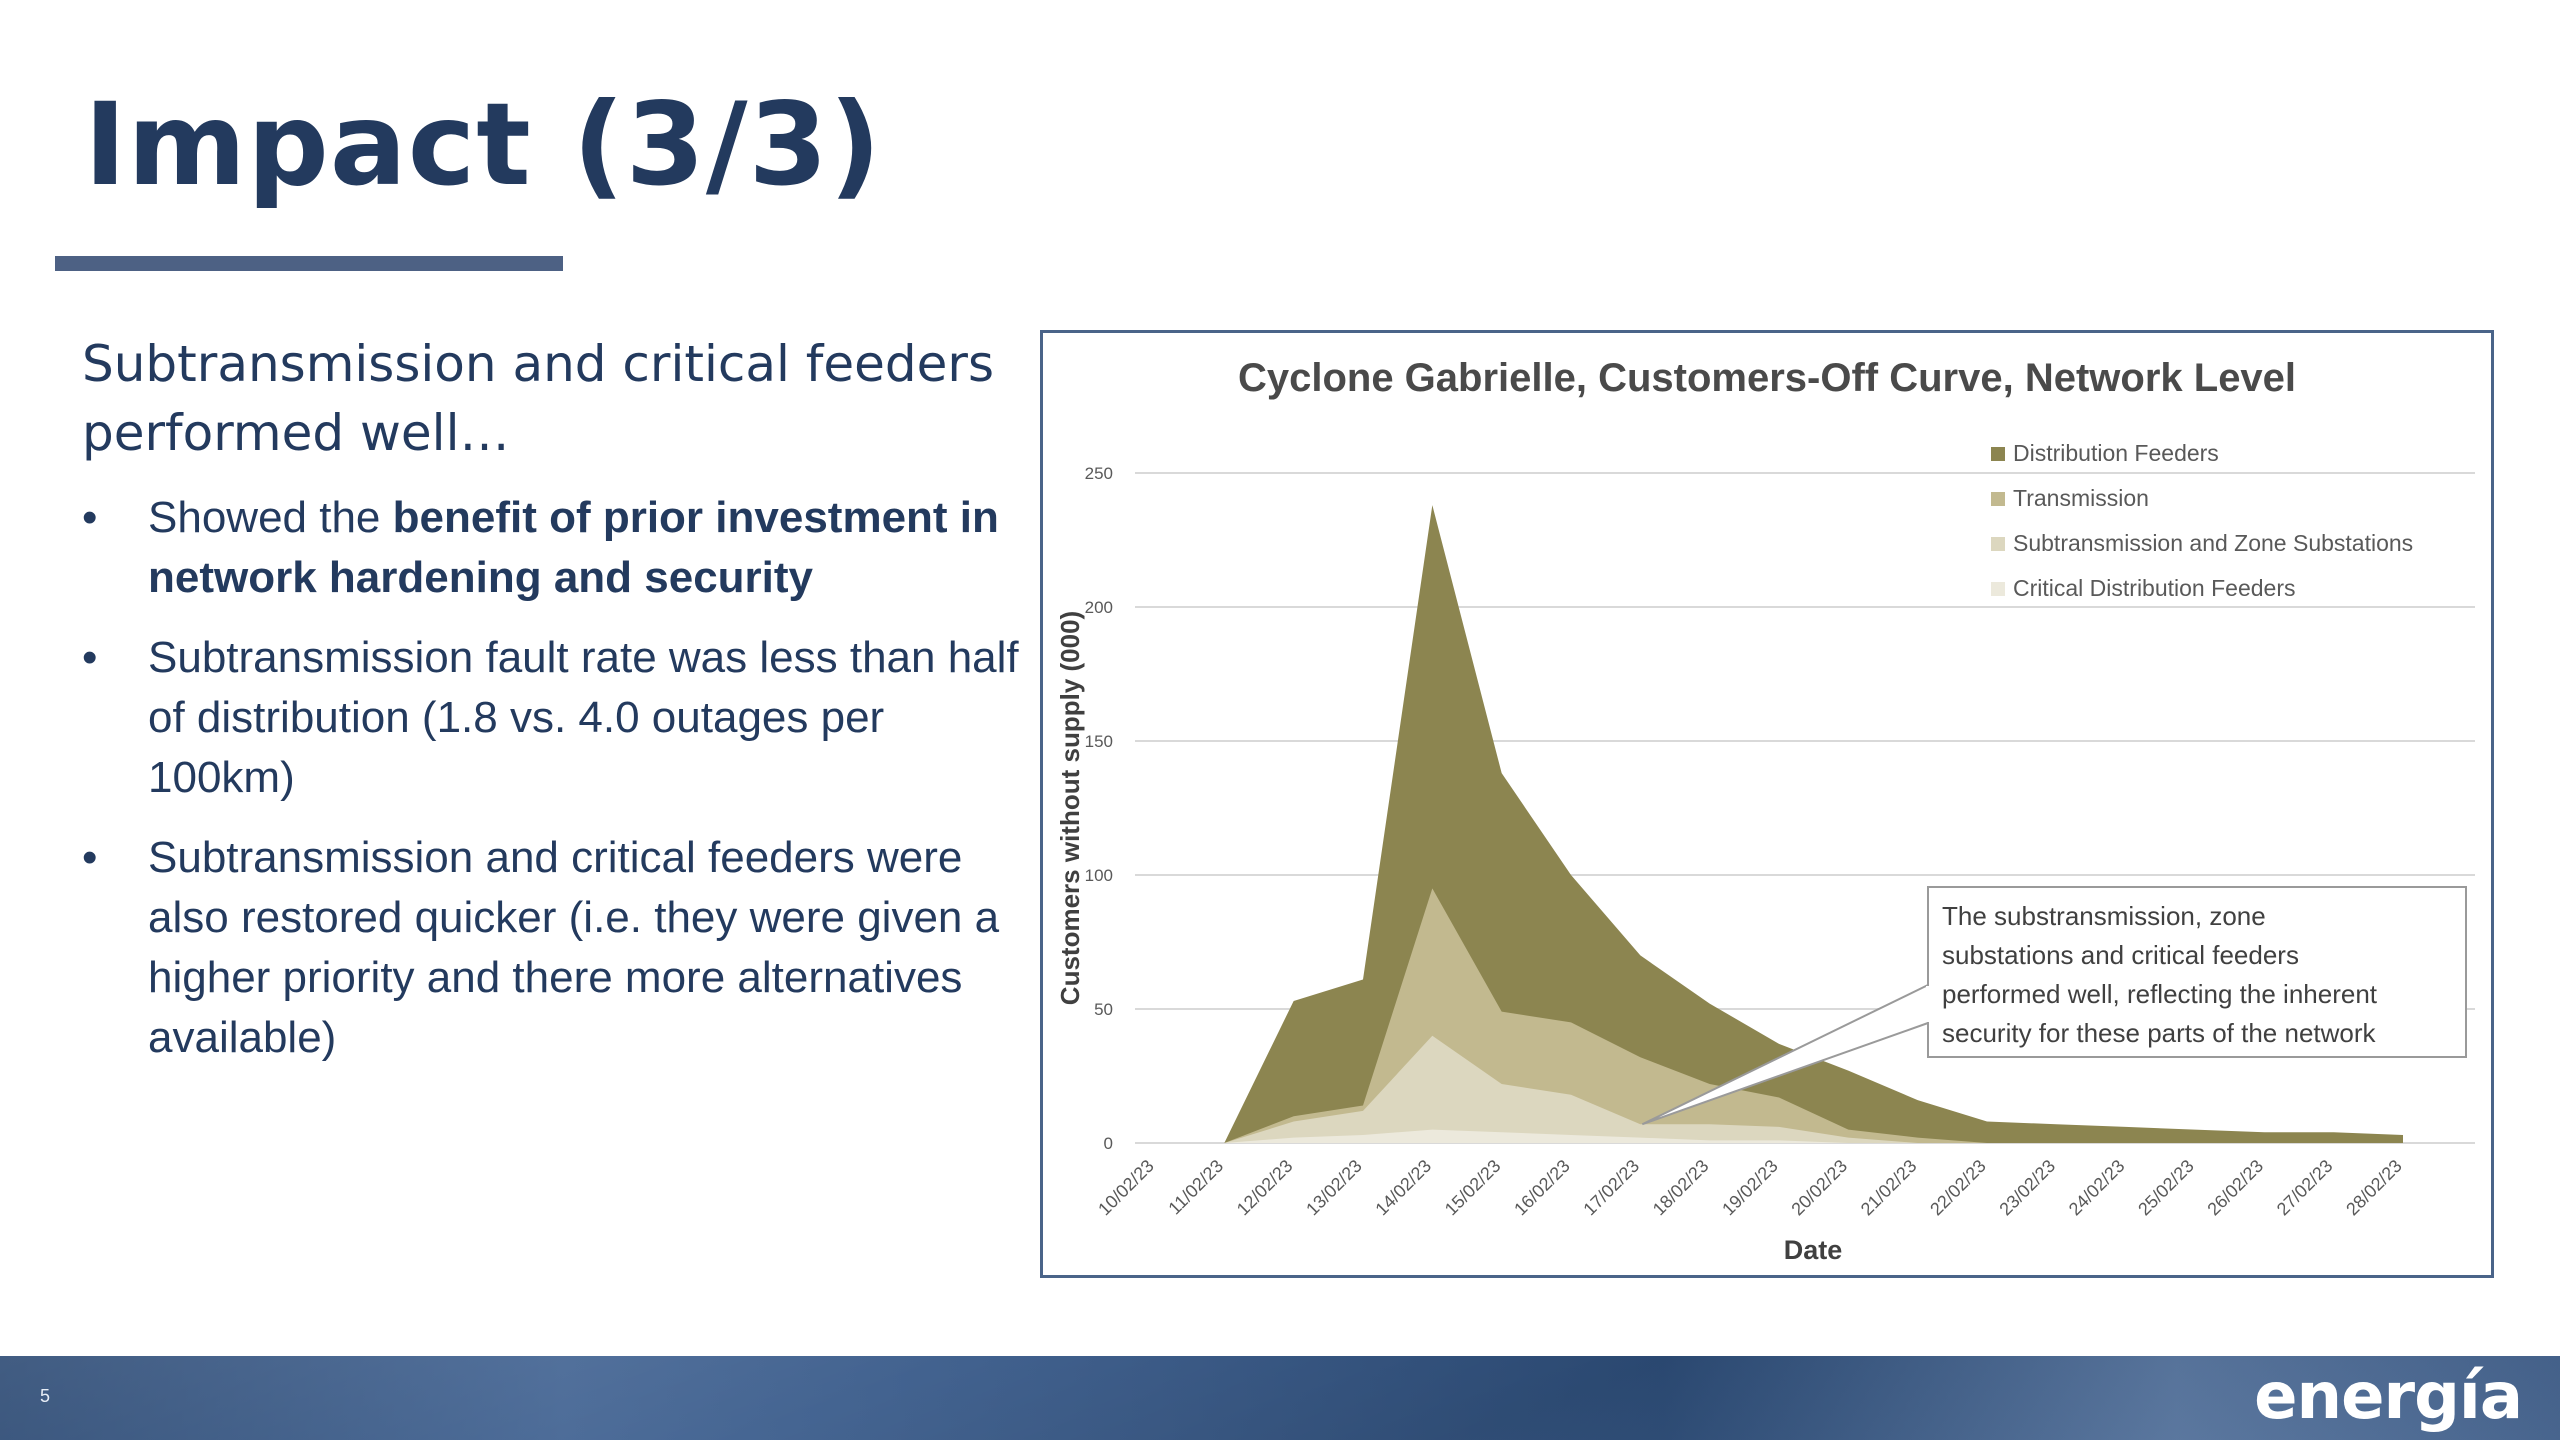  Describe the element at coordinates (2213, 543) in the screenshot. I see `legend-entry: Subtransmission and Zone Substations` at that location.